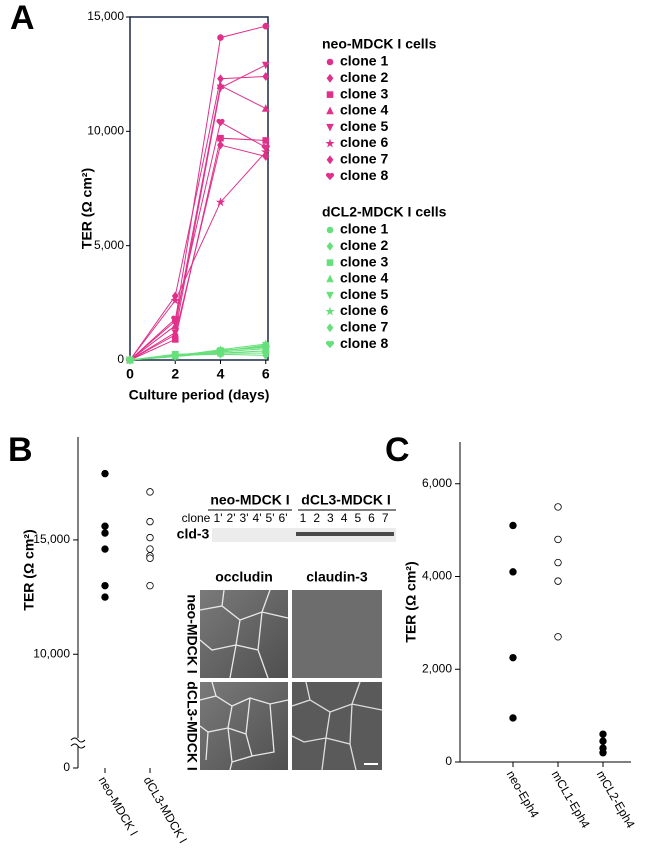  I want to click on lane-label: 6', so click(283, 518).